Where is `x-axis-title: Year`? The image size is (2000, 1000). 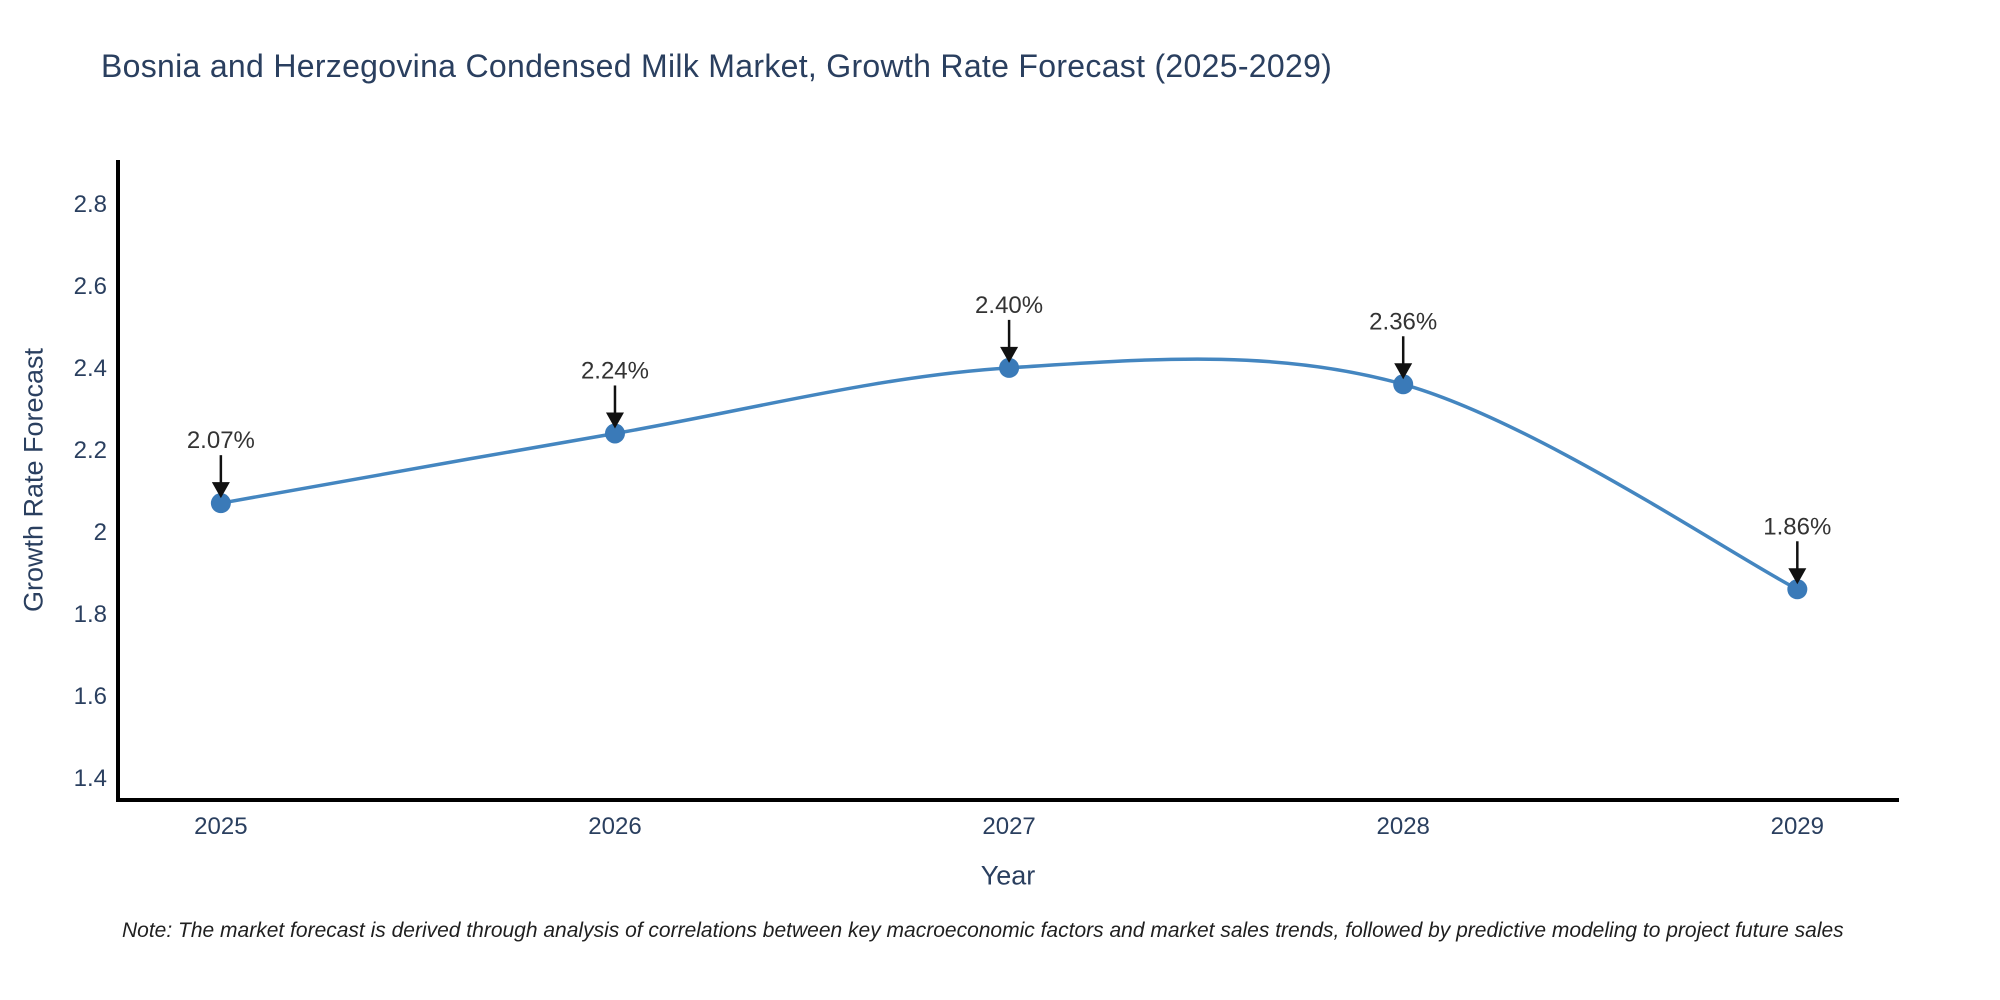 x-axis-title: Year is located at coordinates (1008, 875).